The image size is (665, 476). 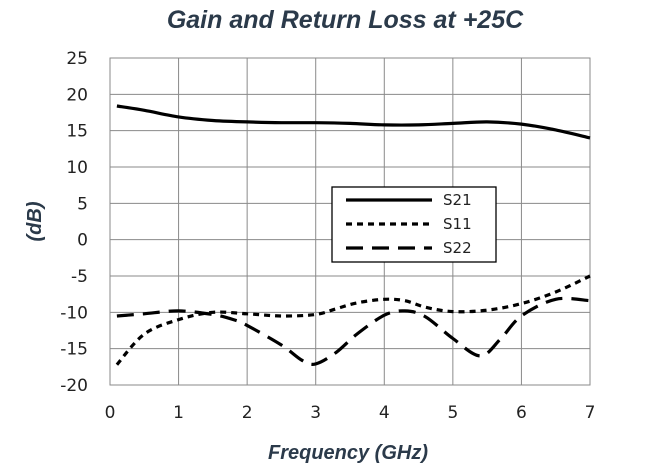 I want to click on x-tick-label: 1, so click(x=178, y=413).